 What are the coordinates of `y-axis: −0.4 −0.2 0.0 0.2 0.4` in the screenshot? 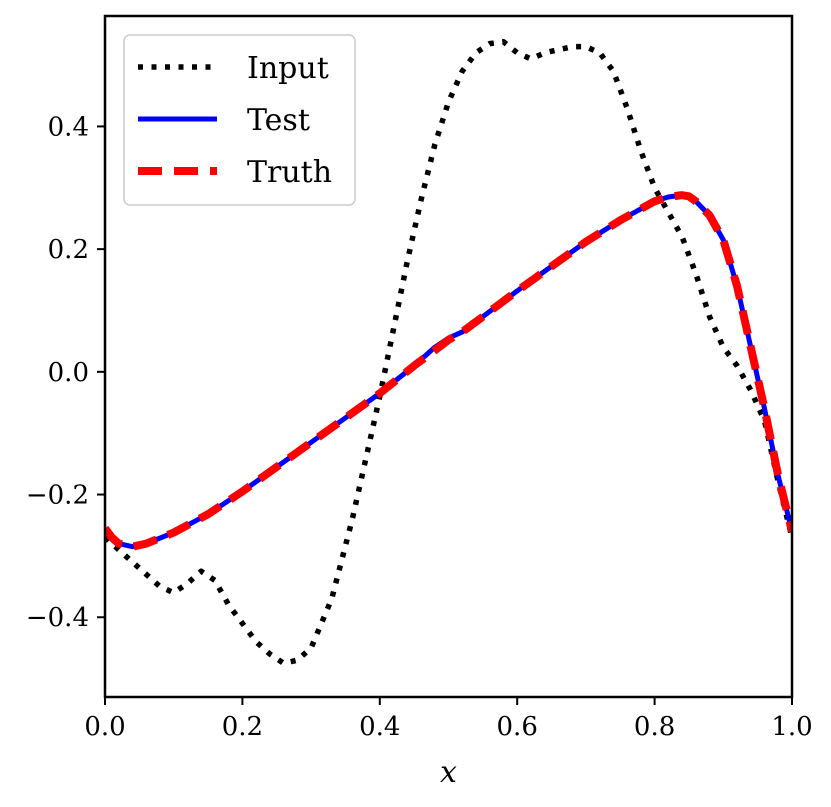 It's located at (65, 372).